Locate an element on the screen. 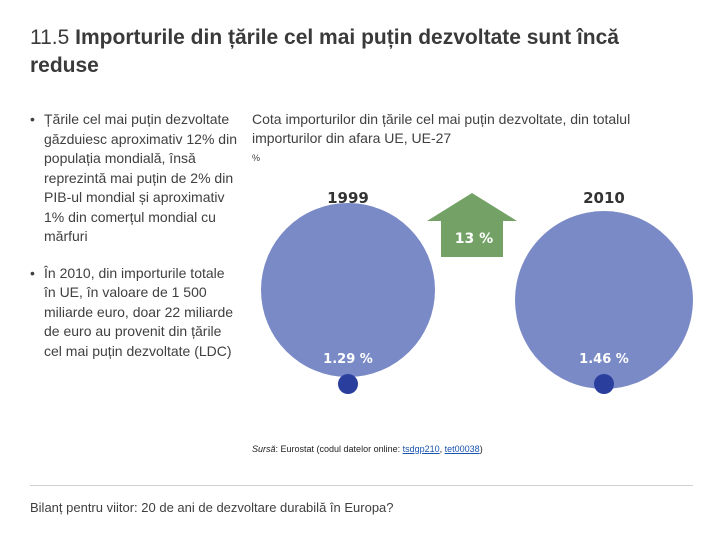 This screenshot has height=540, width=720. year-label: 2010 is located at coordinates (604, 198).